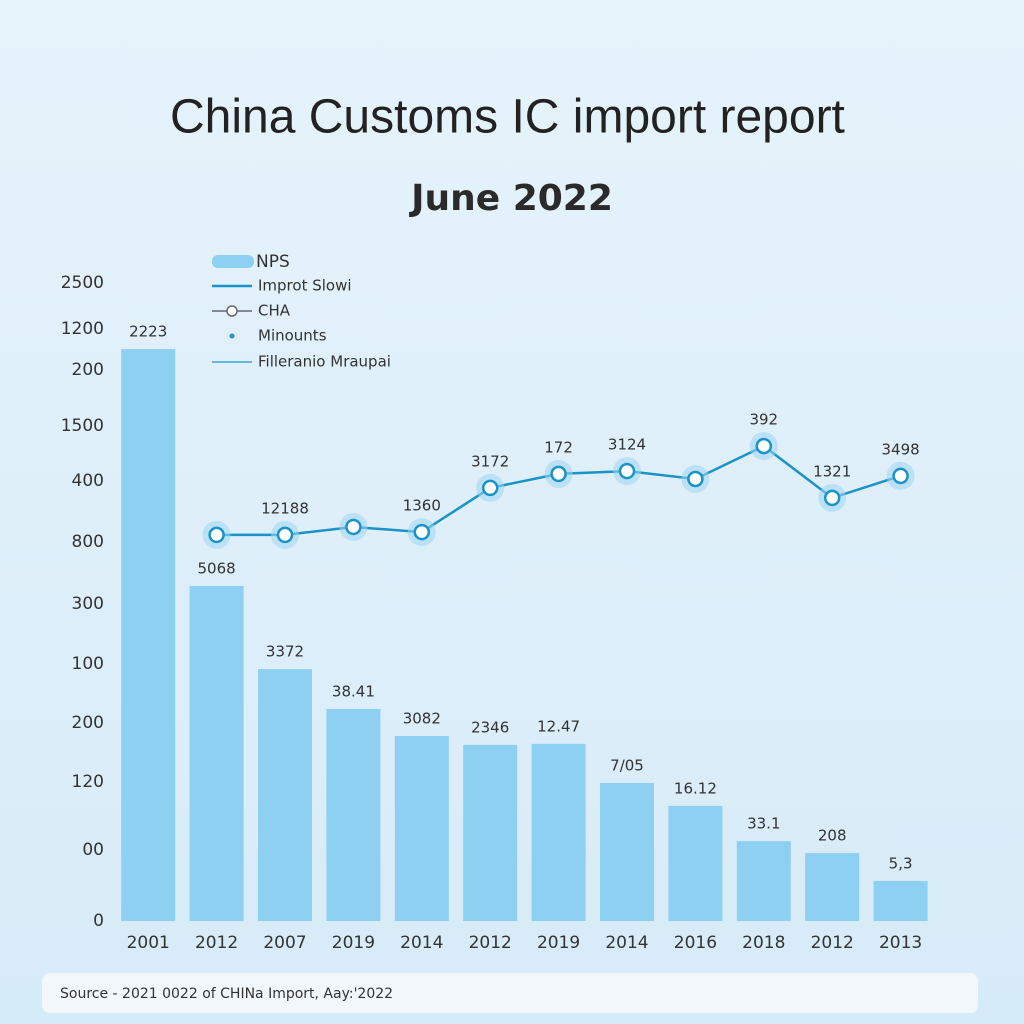  What do you see at coordinates (284, 943) in the screenshot?
I see `x-tick-label: 2007` at bounding box center [284, 943].